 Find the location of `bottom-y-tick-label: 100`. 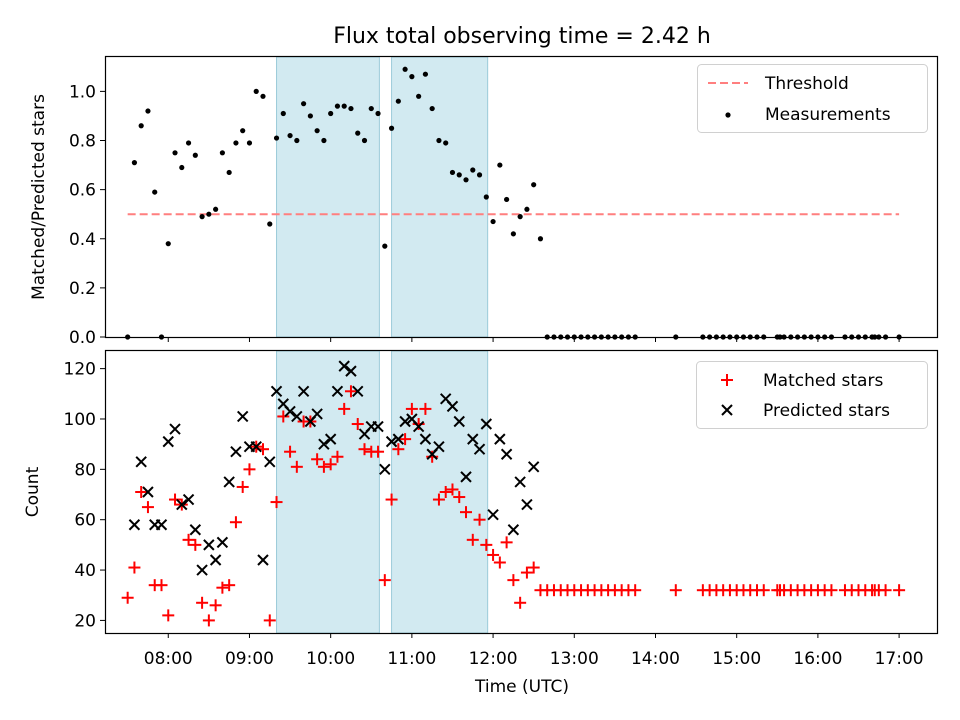

bottom-y-tick-label: 100 is located at coordinates (80, 420).